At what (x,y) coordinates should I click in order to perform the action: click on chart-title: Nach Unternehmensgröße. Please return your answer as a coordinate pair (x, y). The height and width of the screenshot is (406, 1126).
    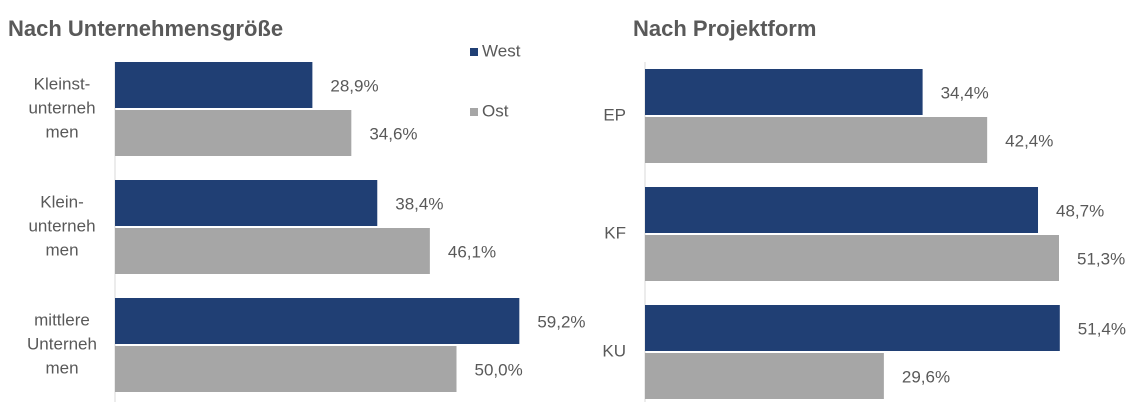
    Looking at the image, I should click on (145, 28).